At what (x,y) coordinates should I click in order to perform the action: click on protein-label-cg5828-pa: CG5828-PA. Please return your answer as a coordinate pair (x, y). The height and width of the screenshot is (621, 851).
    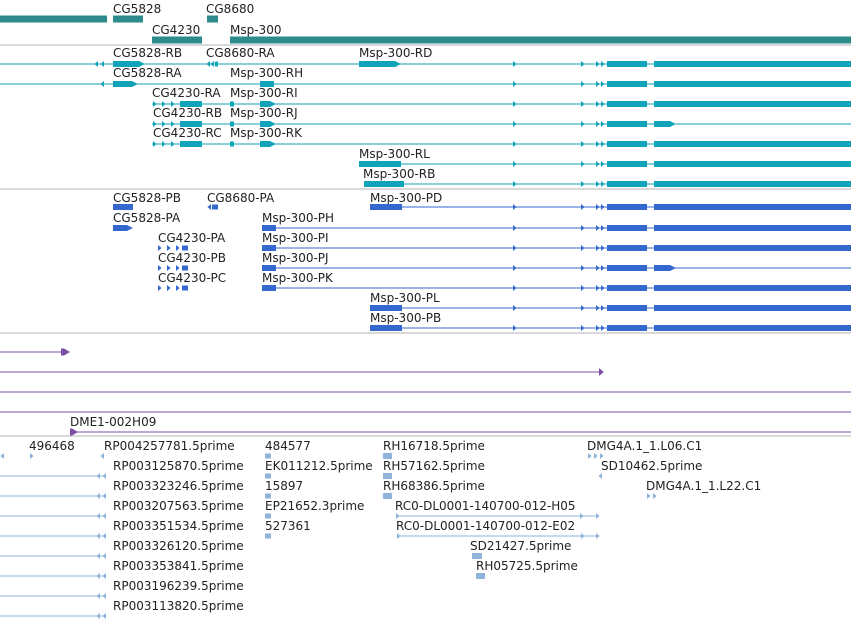
    Looking at the image, I should click on (147, 218).